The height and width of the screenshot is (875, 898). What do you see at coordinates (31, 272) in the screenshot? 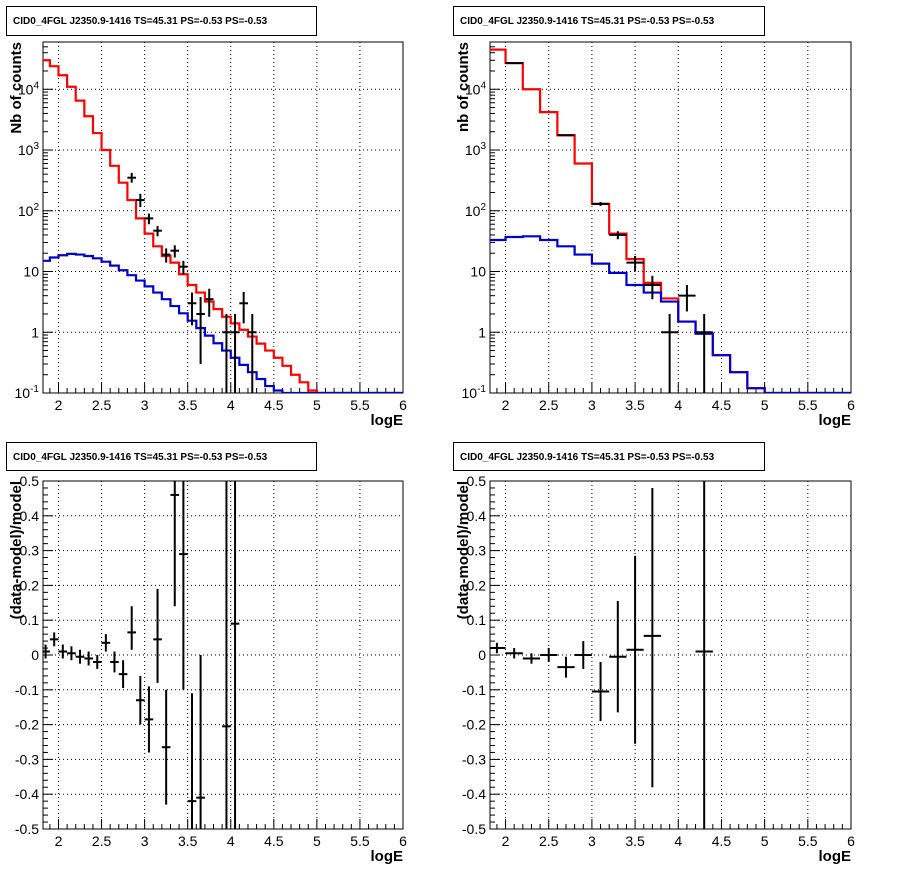
I see `y-tick-label: 10` at bounding box center [31, 272].